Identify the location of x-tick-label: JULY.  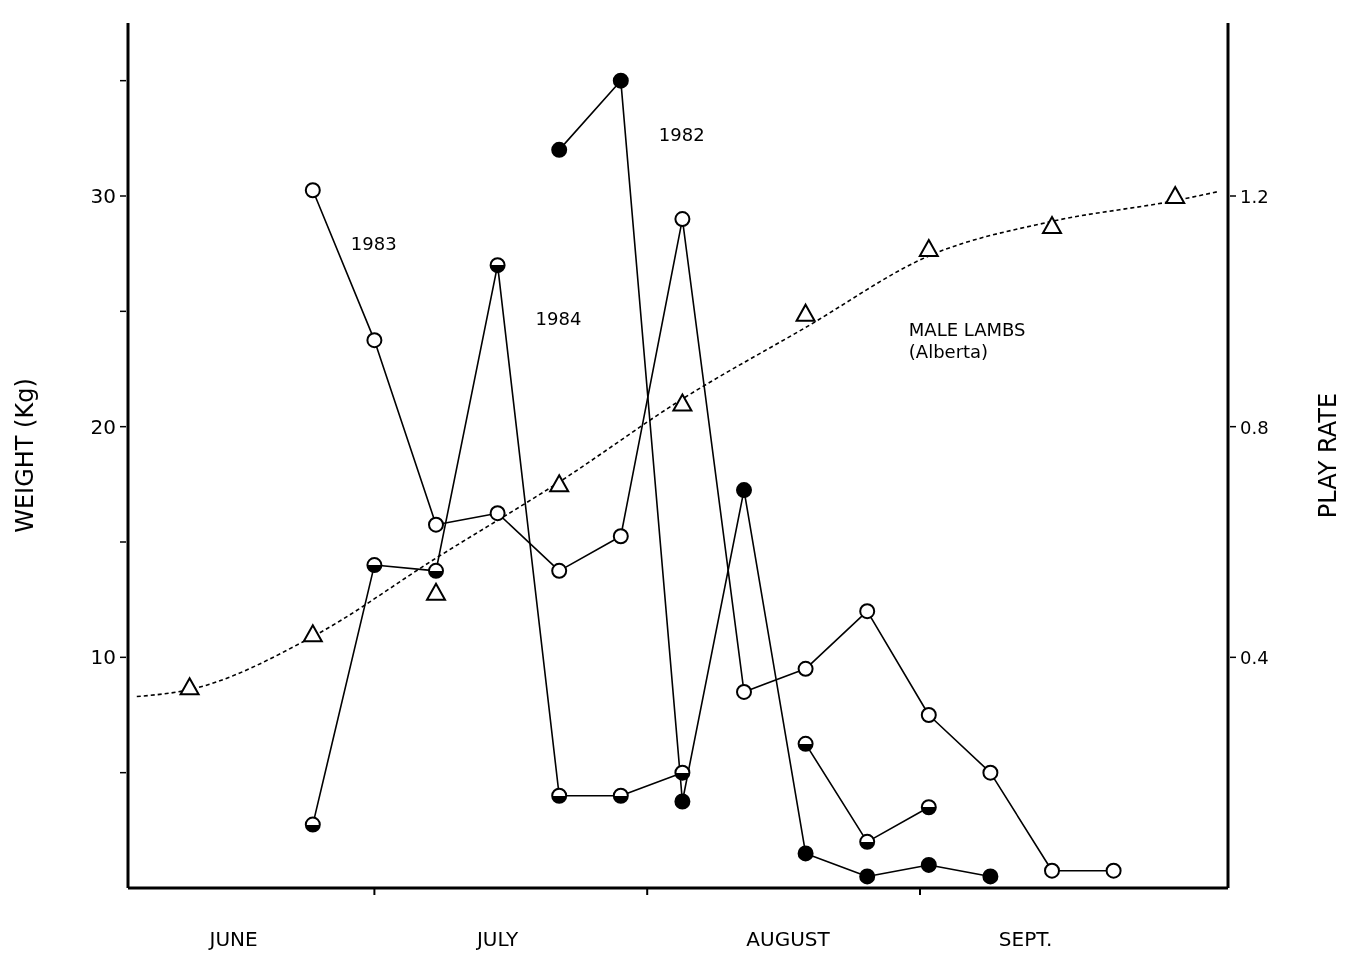
(496, 939).